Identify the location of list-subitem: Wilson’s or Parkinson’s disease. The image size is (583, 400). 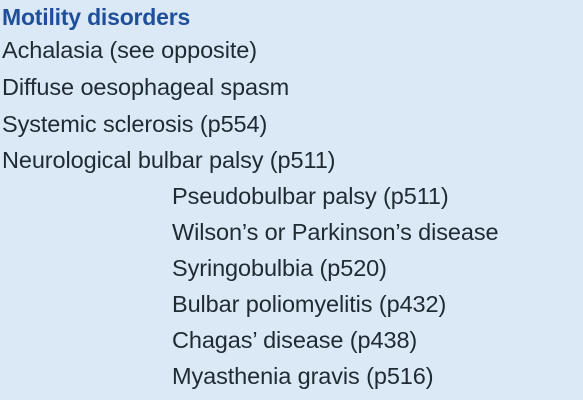
(335, 232).